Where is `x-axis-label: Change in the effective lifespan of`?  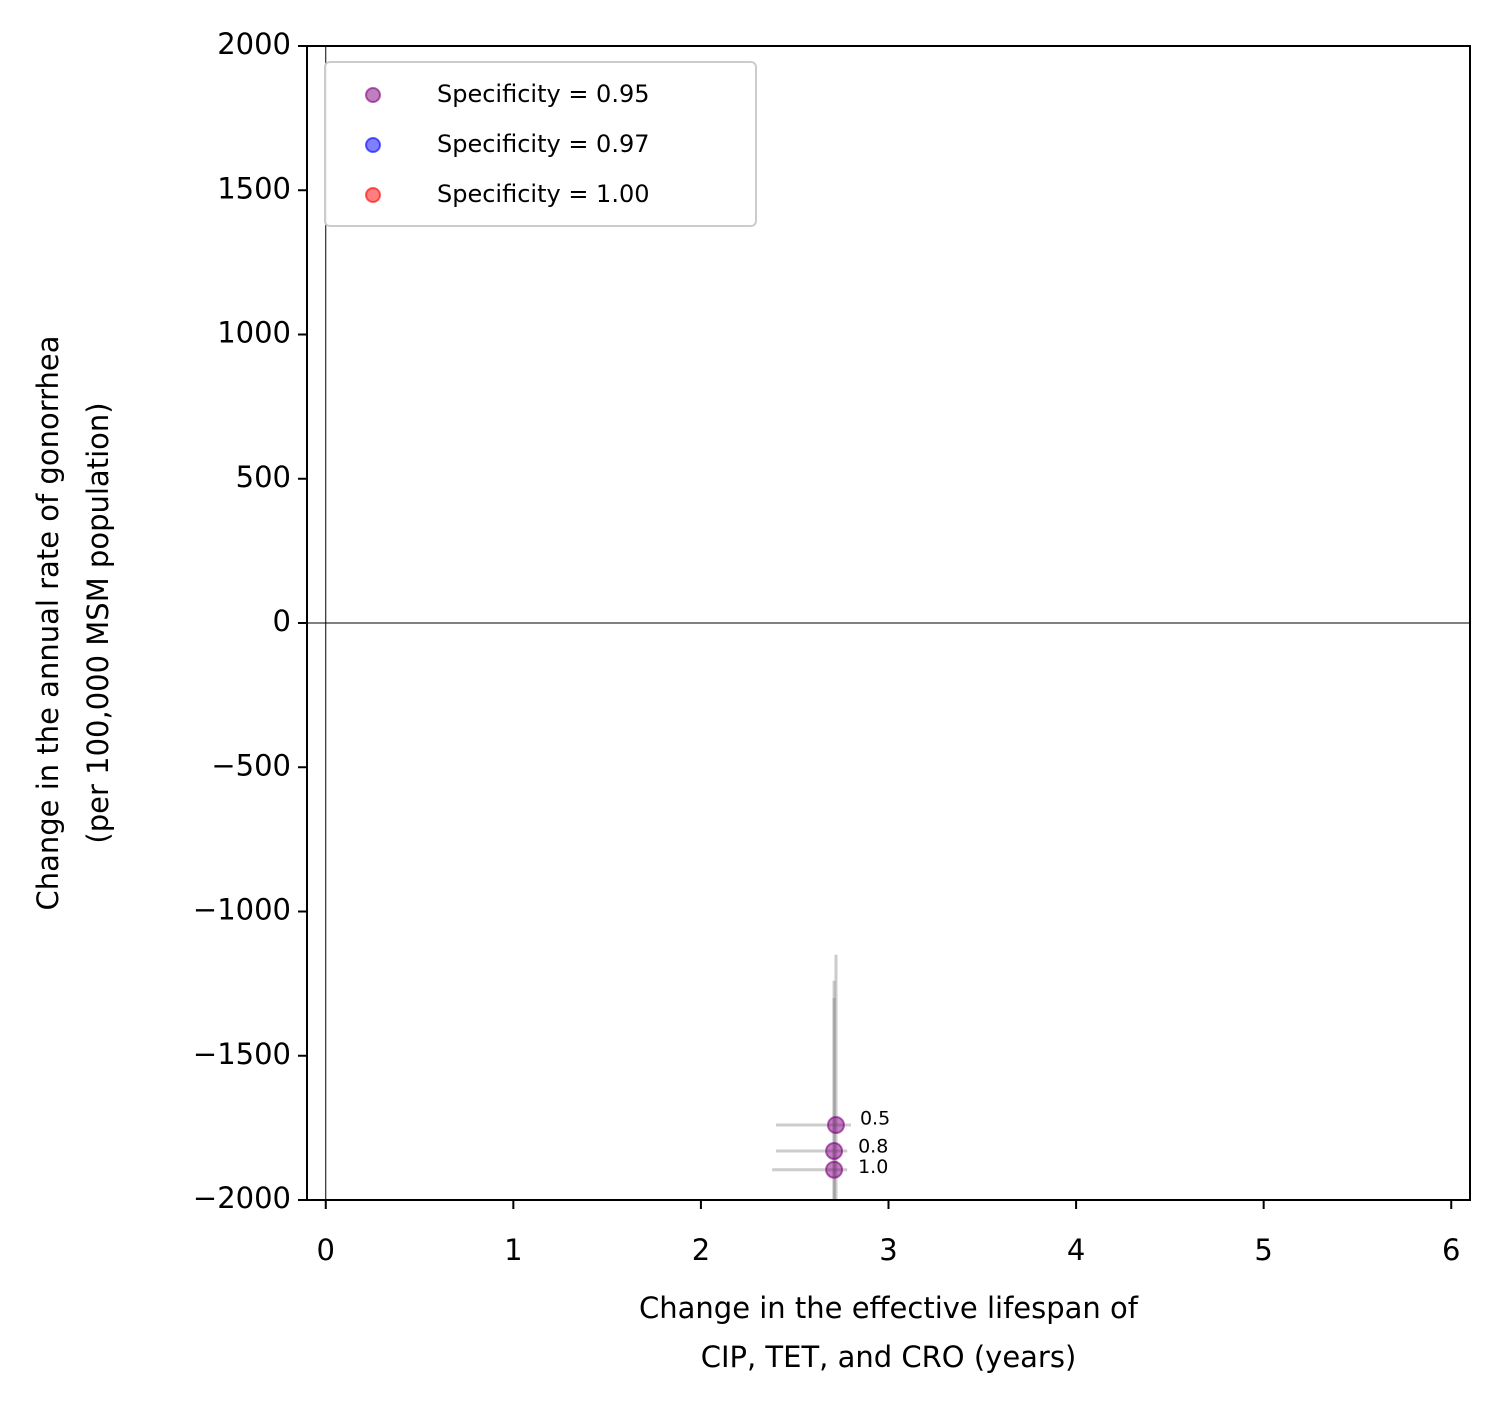
x-axis-label: Change in the effective lifespan of is located at coordinates (889, 1308).